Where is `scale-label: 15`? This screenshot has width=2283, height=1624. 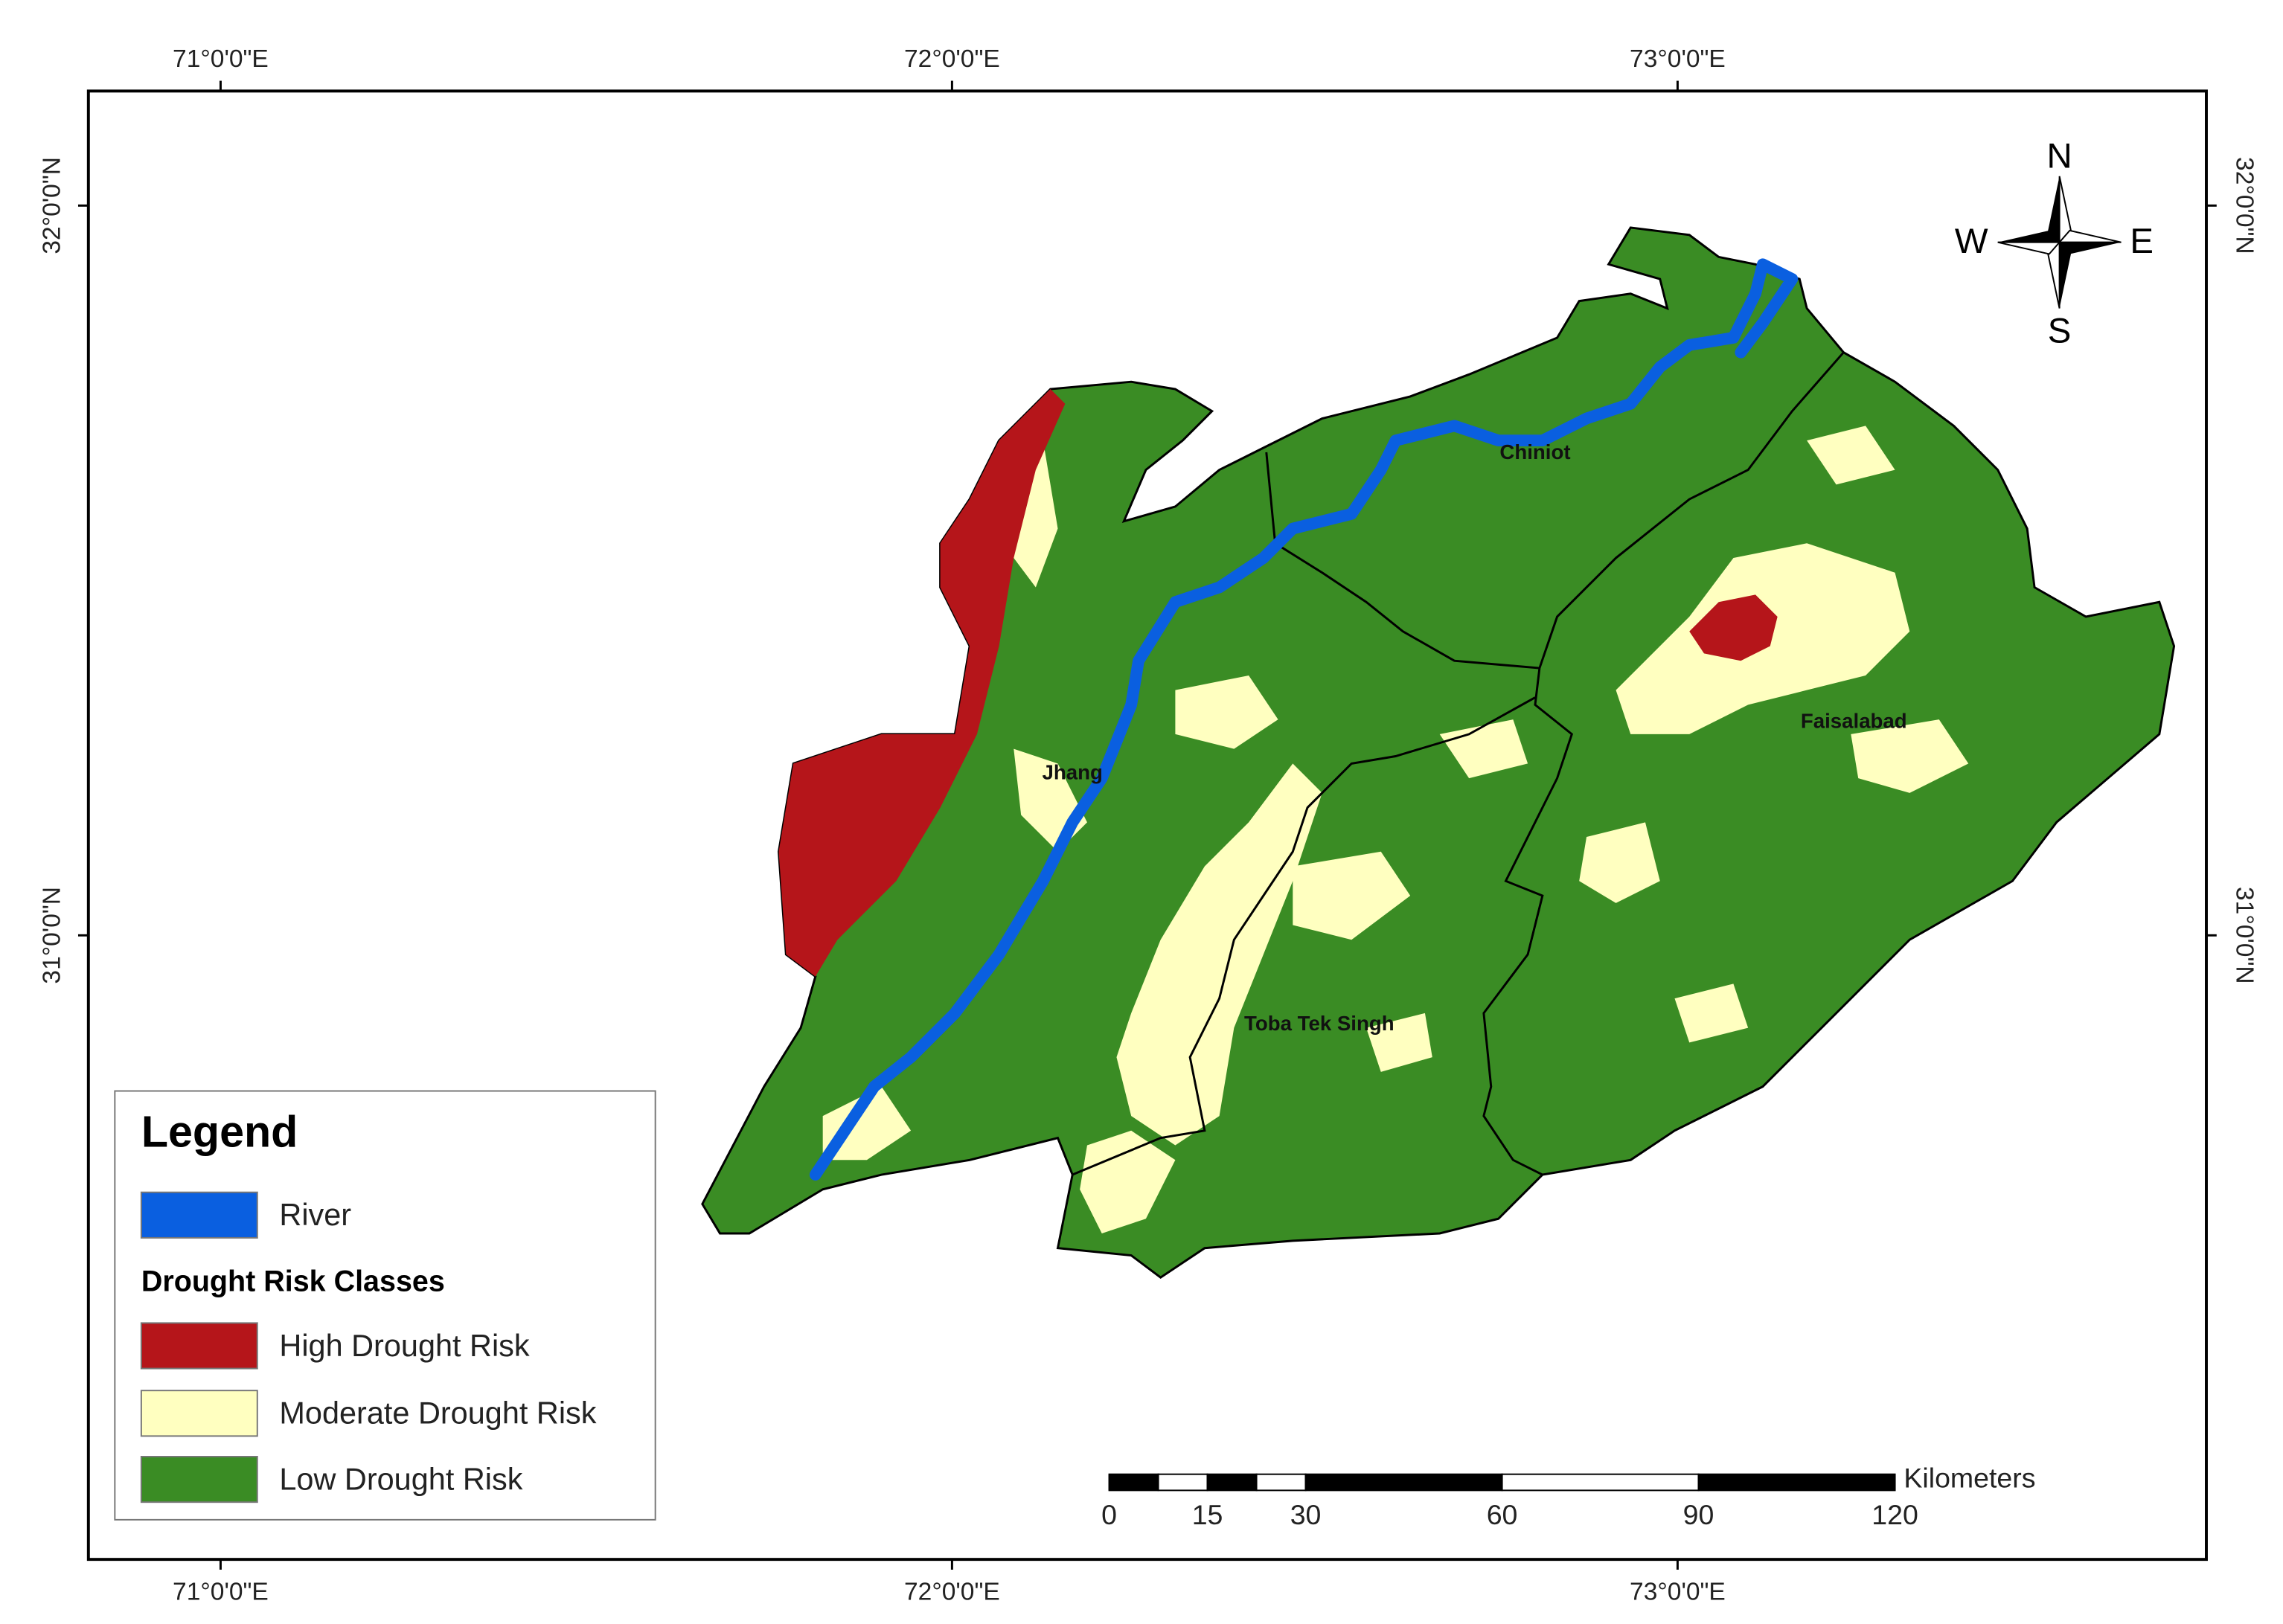
scale-label: 15 is located at coordinates (1207, 1514).